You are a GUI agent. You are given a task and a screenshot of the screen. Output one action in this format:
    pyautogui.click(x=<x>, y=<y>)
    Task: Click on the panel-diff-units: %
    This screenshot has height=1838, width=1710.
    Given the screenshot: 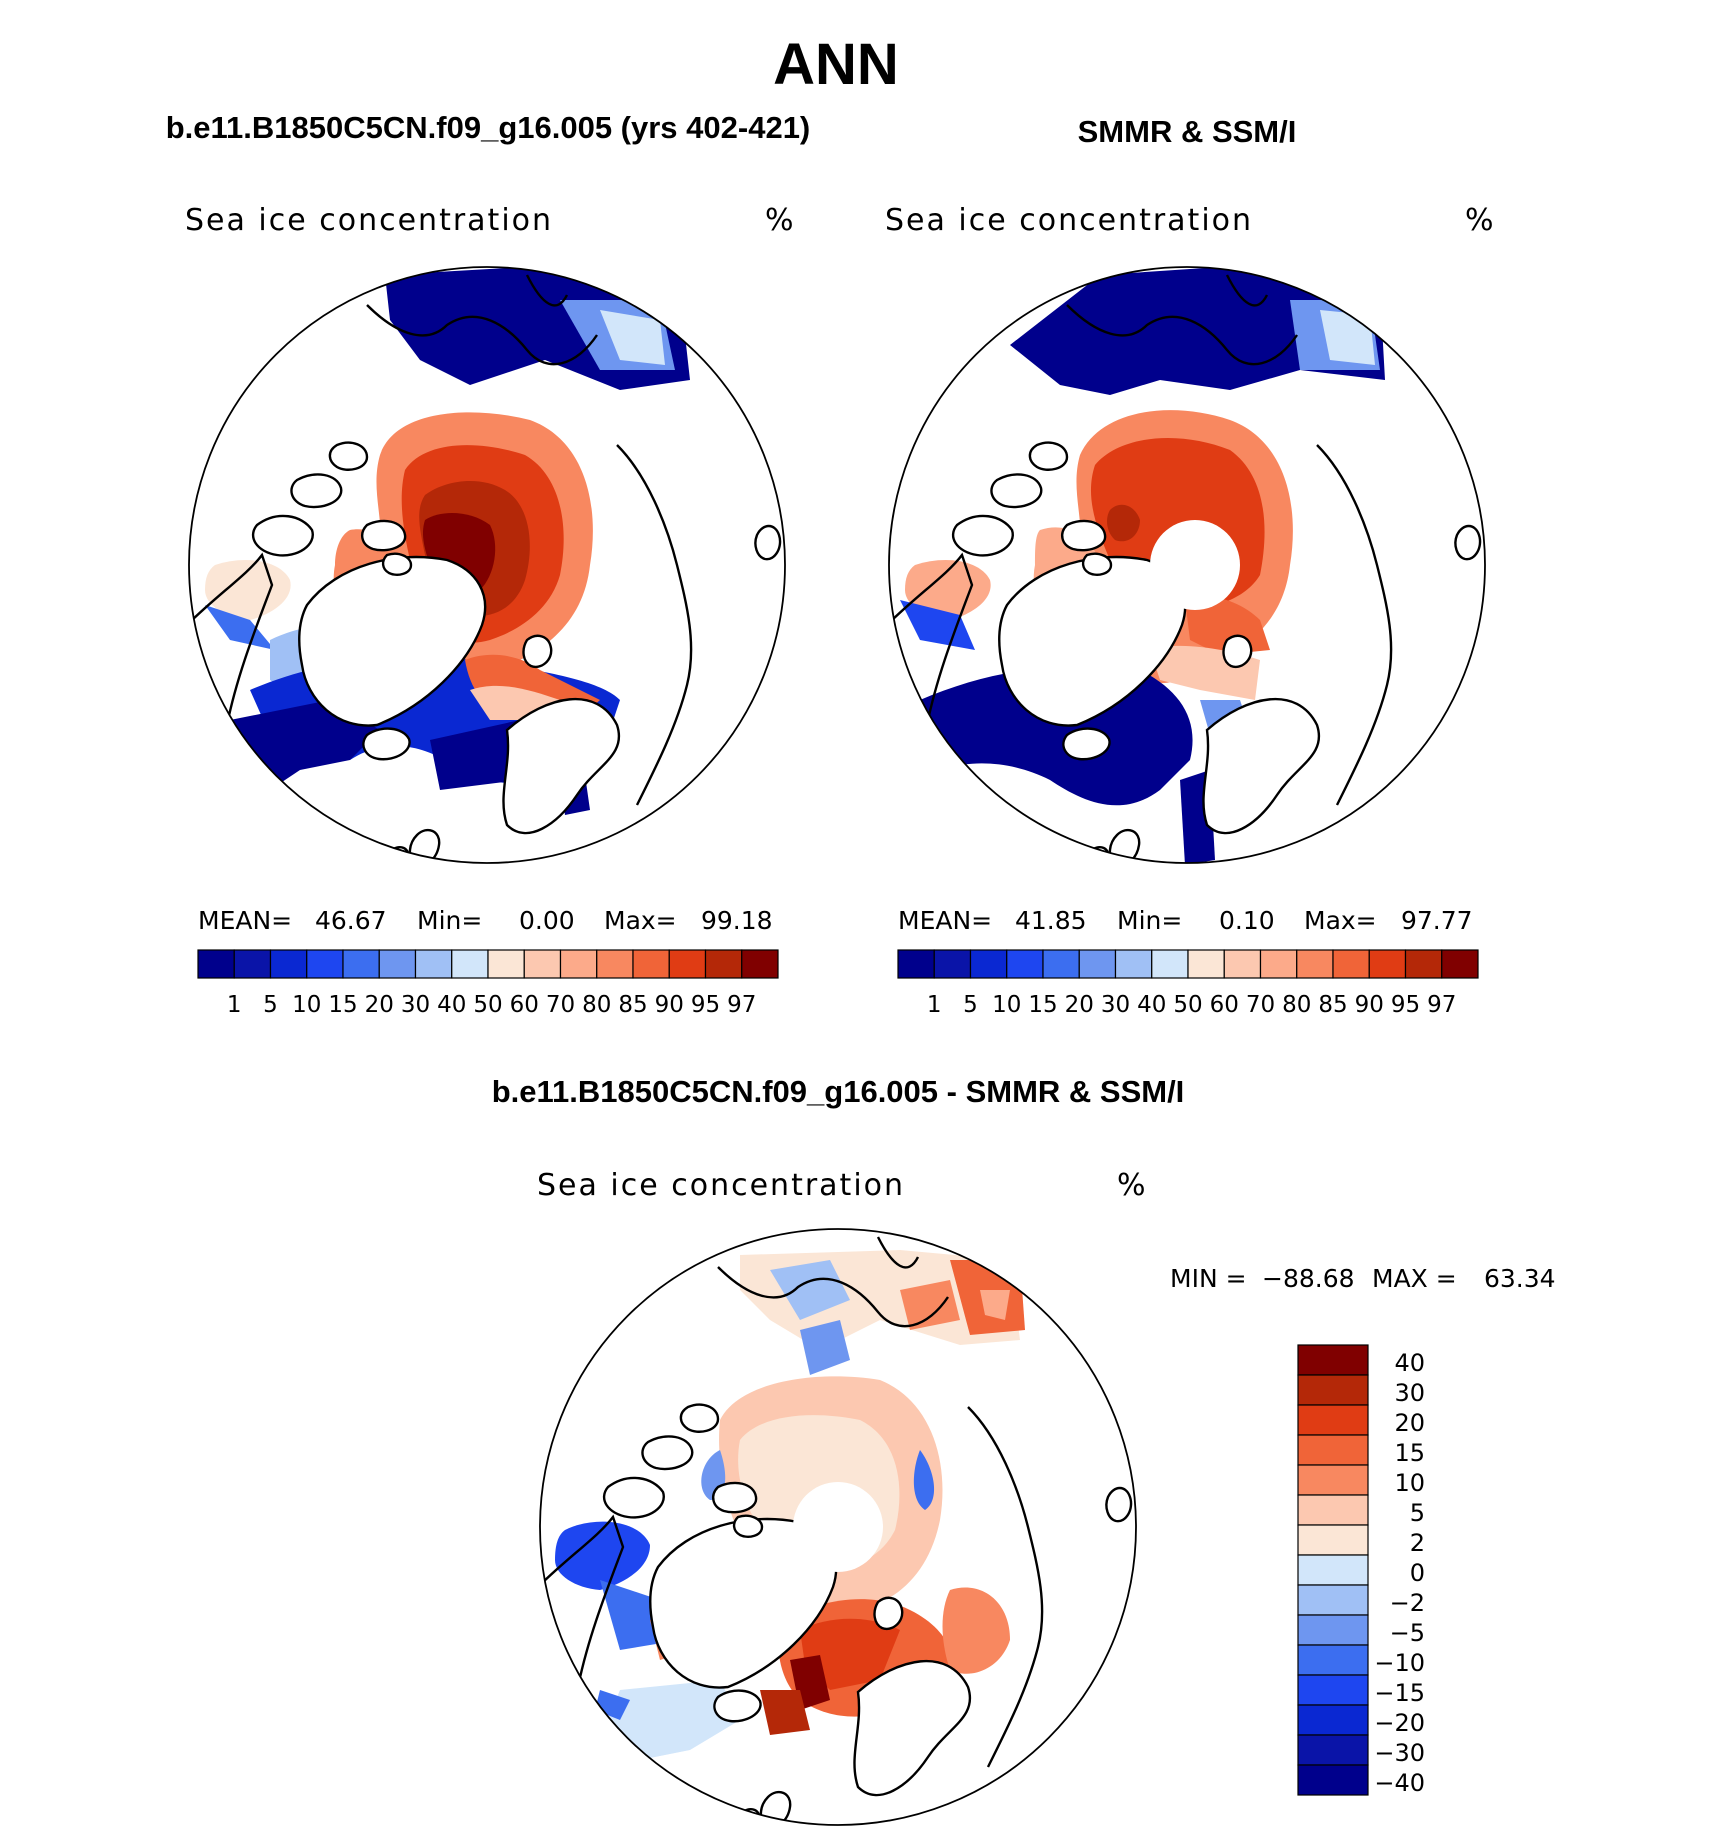 What is the action you would take?
    pyautogui.click(x=1131, y=1185)
    